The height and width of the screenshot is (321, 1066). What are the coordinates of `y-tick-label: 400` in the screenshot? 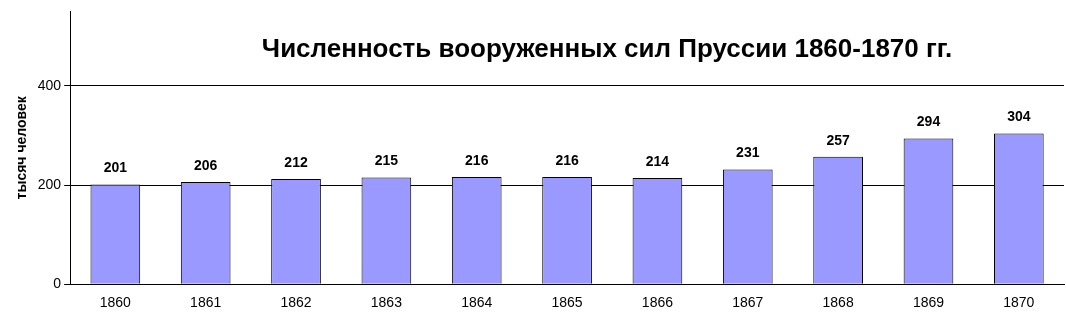 It's located at (49, 84).